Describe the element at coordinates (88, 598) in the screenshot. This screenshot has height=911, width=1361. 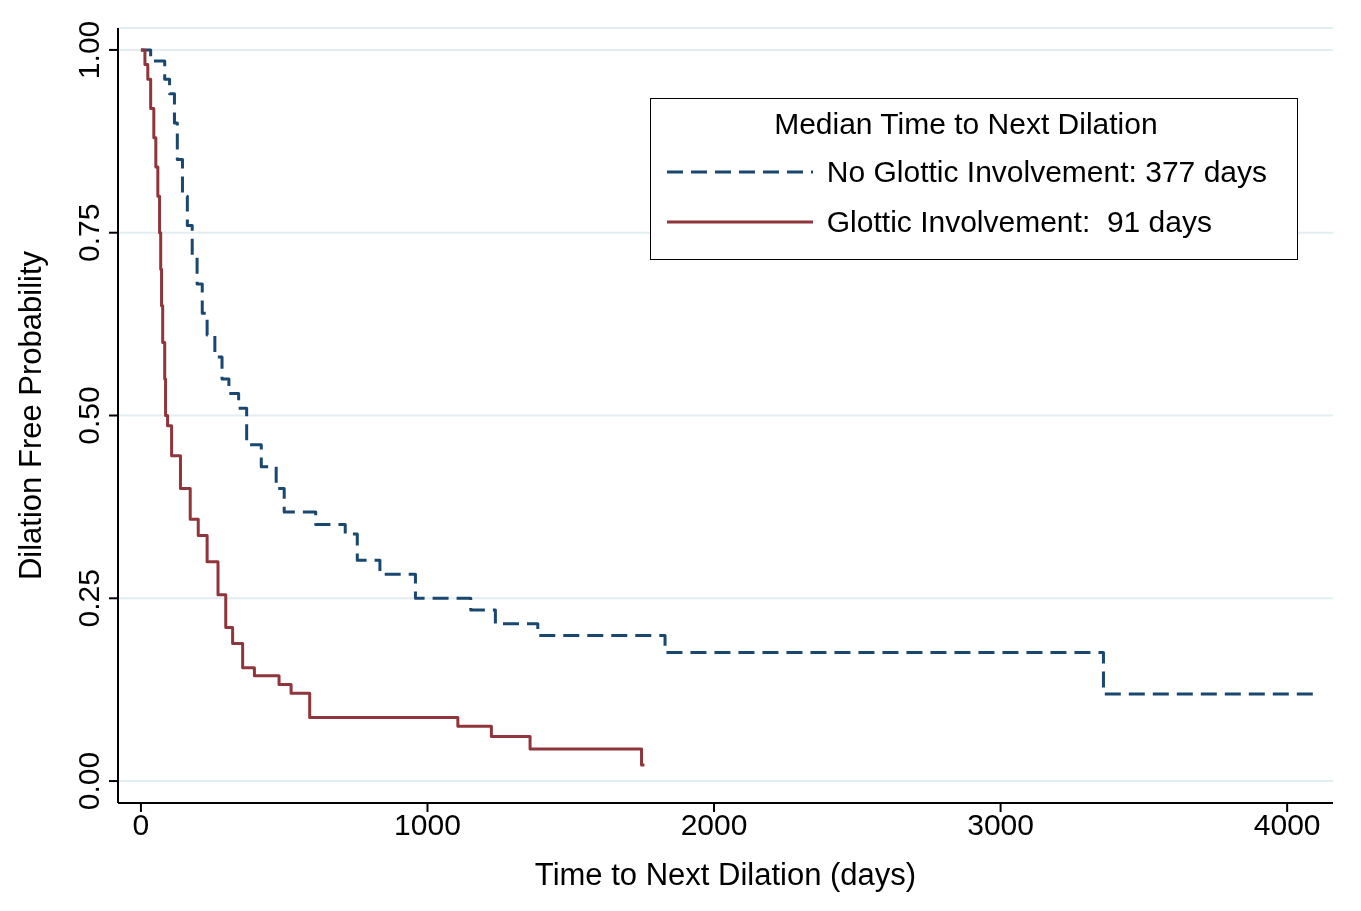
I see `y-tick-label: 0.25` at that location.